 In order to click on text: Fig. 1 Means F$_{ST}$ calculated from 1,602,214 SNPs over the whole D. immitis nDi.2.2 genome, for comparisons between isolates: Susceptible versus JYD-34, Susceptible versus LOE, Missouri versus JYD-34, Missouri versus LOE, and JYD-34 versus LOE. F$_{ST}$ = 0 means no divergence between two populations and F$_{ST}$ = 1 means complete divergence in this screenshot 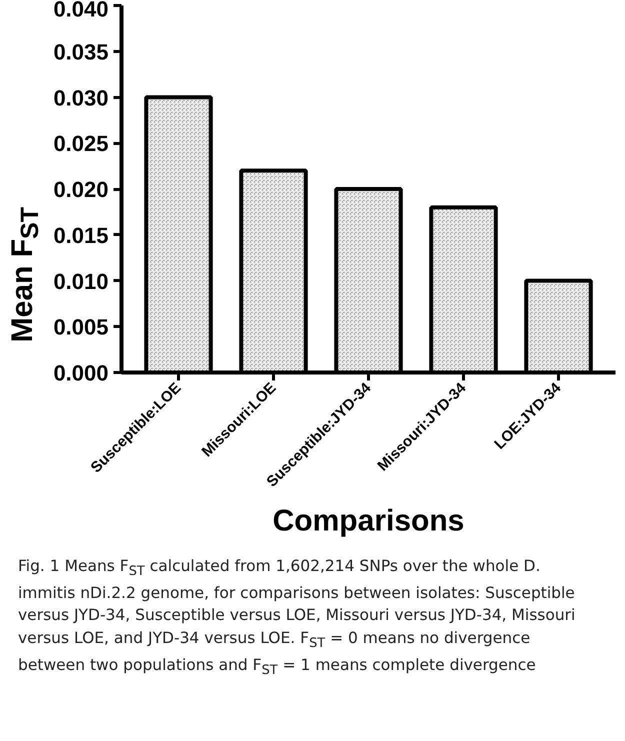, I will do `click(297, 617)`.